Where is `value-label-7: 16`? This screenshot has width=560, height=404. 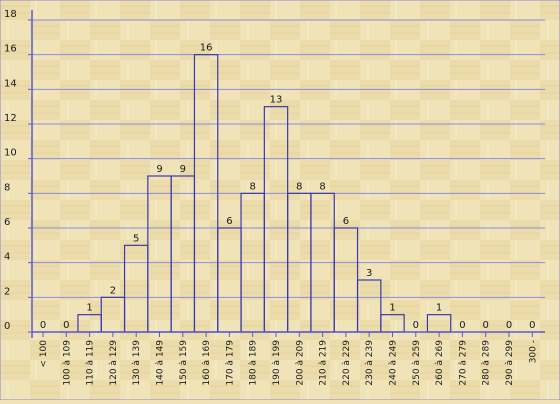 value-label-7: 16 is located at coordinates (206, 48).